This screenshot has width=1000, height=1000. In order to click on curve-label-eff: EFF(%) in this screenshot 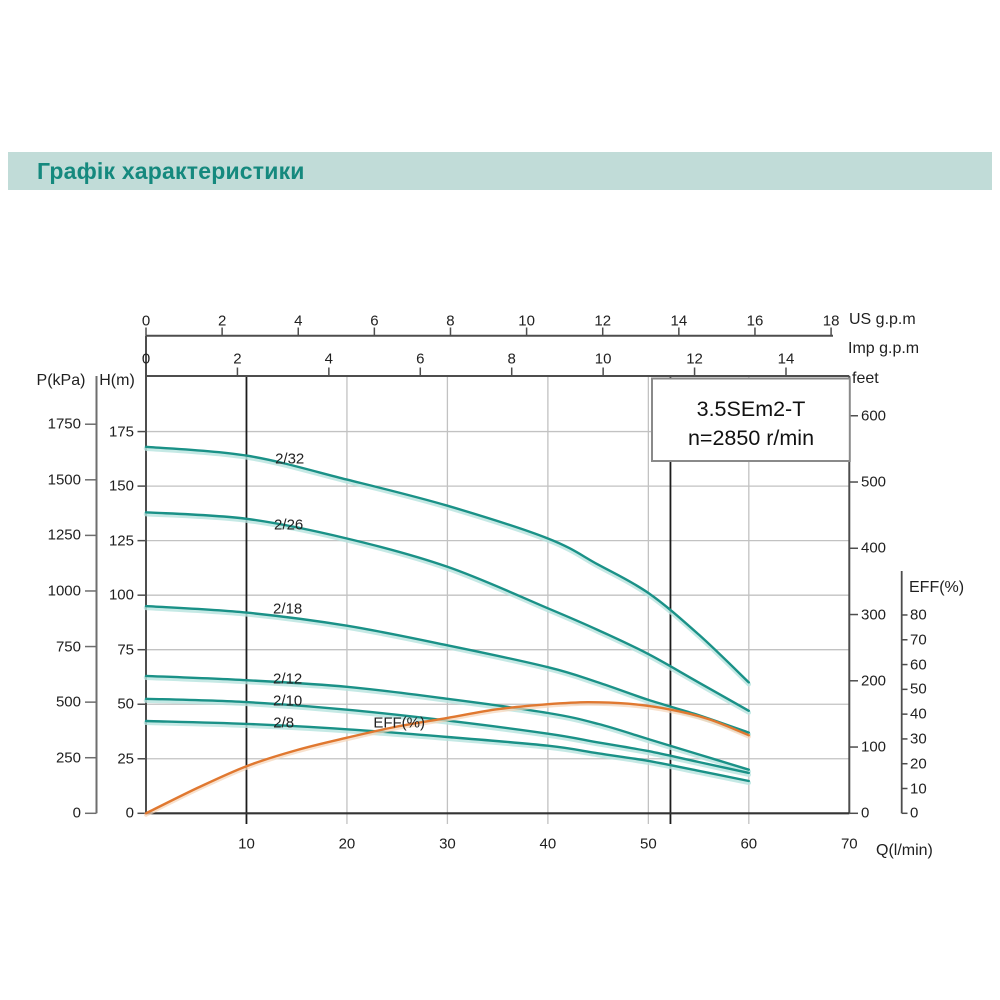, I will do `click(399, 723)`.